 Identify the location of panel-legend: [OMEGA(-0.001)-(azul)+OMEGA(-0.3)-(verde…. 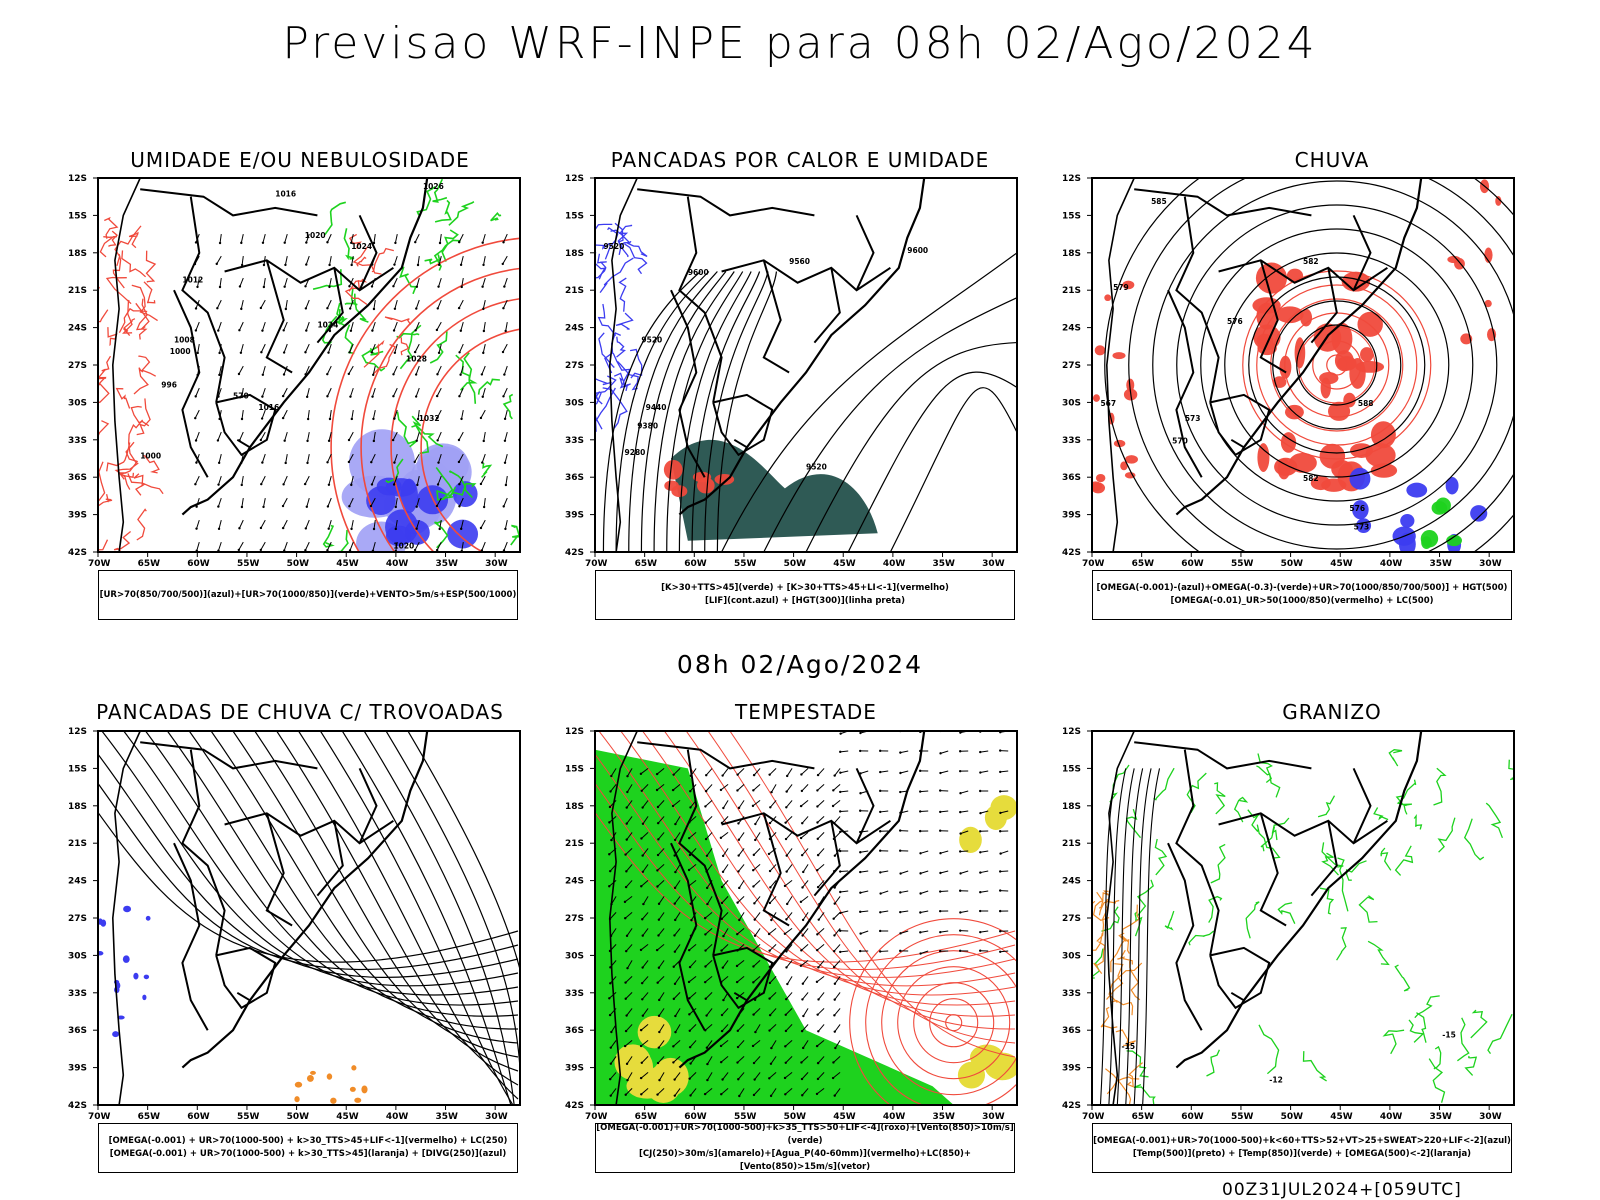
(1302, 595).